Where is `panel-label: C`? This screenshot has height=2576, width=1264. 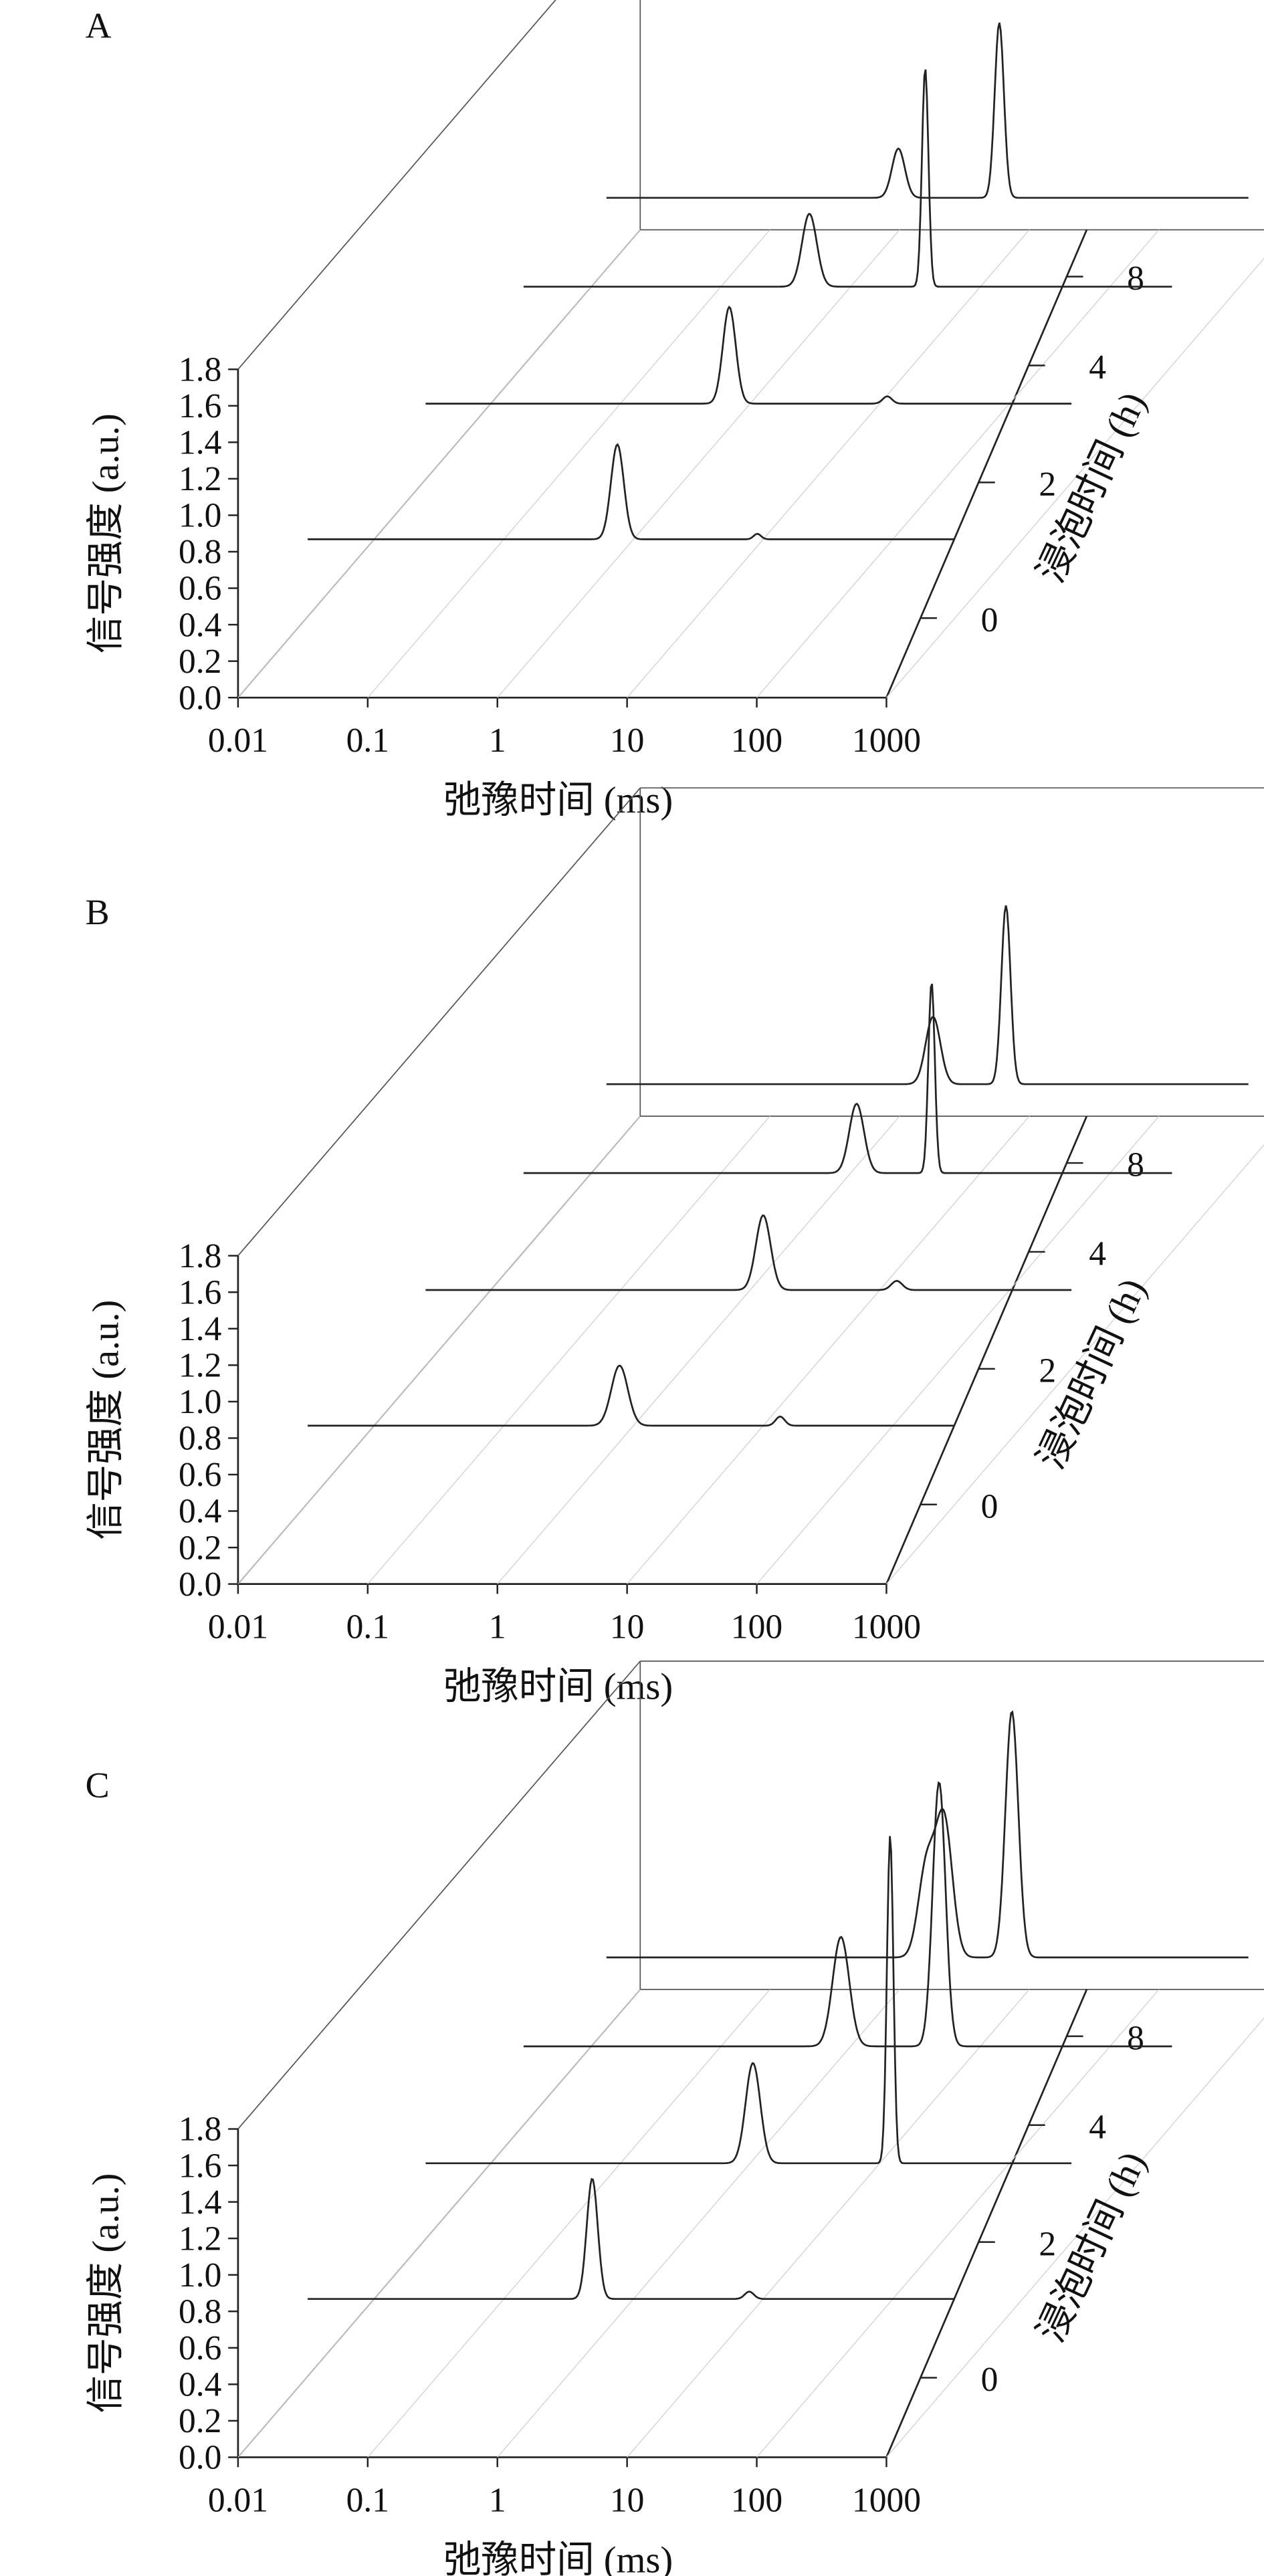
panel-label: C is located at coordinates (98, 1785).